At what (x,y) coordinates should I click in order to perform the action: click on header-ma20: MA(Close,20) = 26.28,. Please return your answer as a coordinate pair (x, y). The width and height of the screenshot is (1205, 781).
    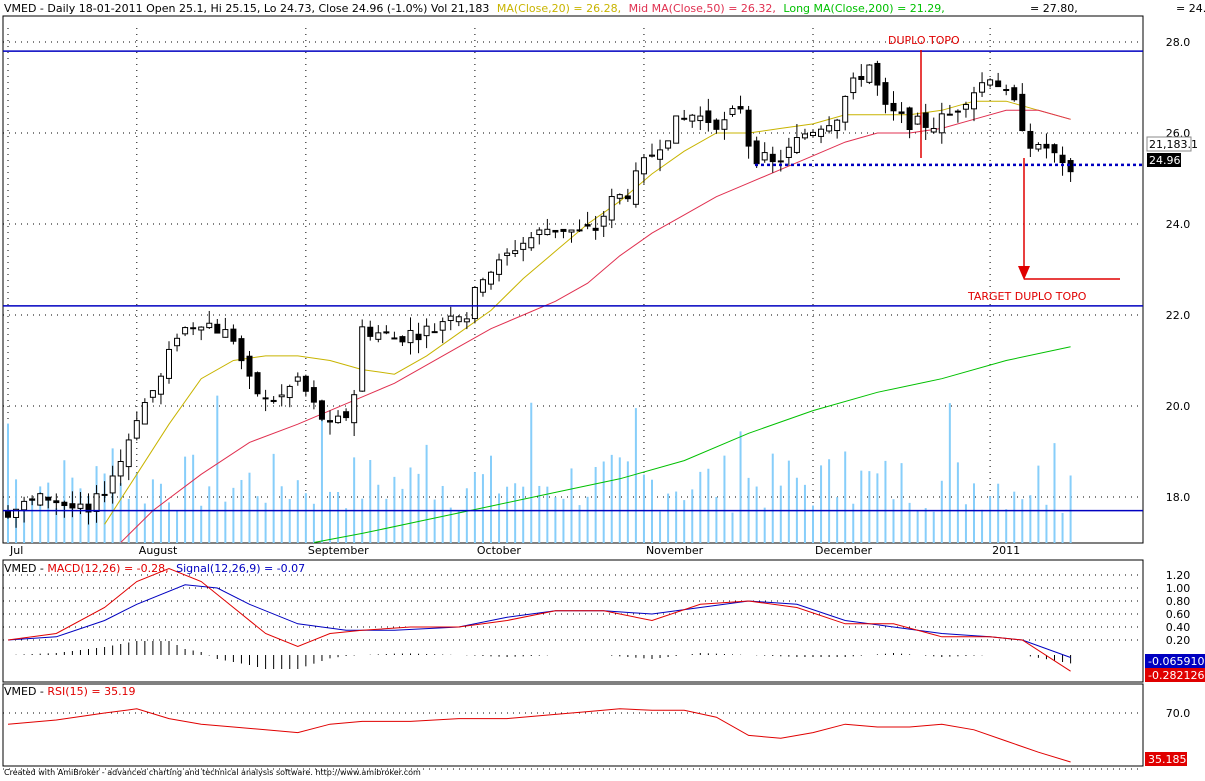
    Looking at the image, I should click on (559, 8).